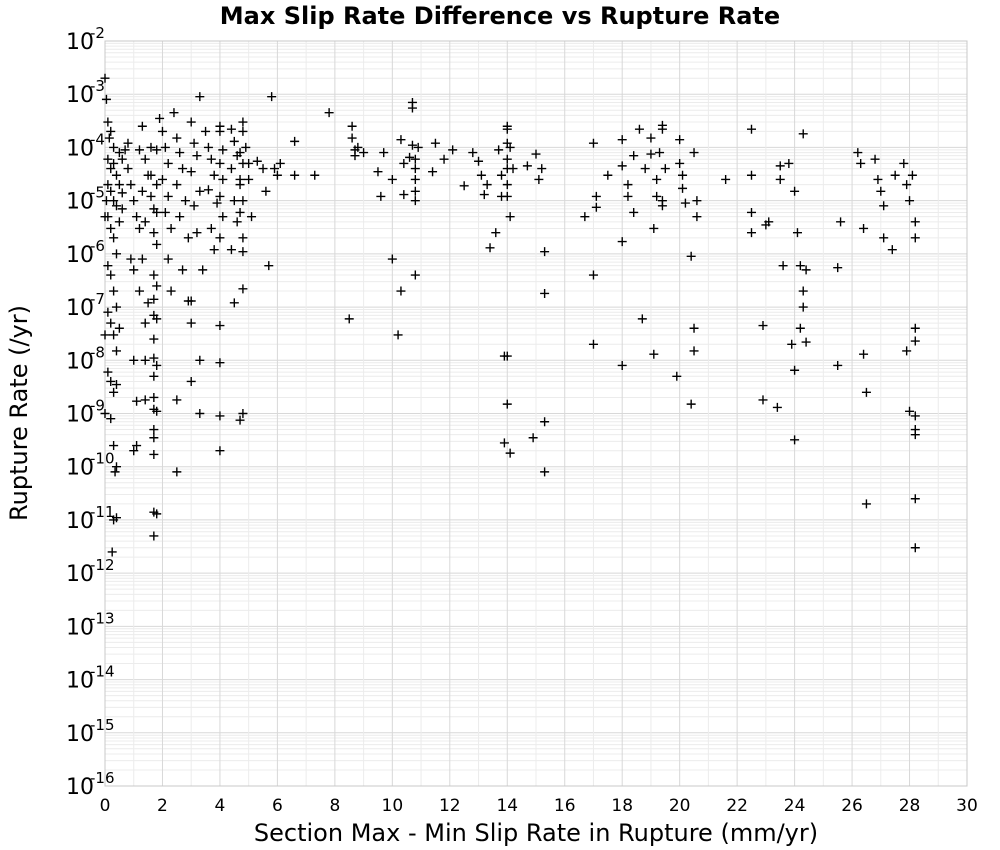 The width and height of the screenshot is (1000, 850). What do you see at coordinates (97, 299) in the screenshot?
I see `y-tick-exponent: -7` at bounding box center [97, 299].